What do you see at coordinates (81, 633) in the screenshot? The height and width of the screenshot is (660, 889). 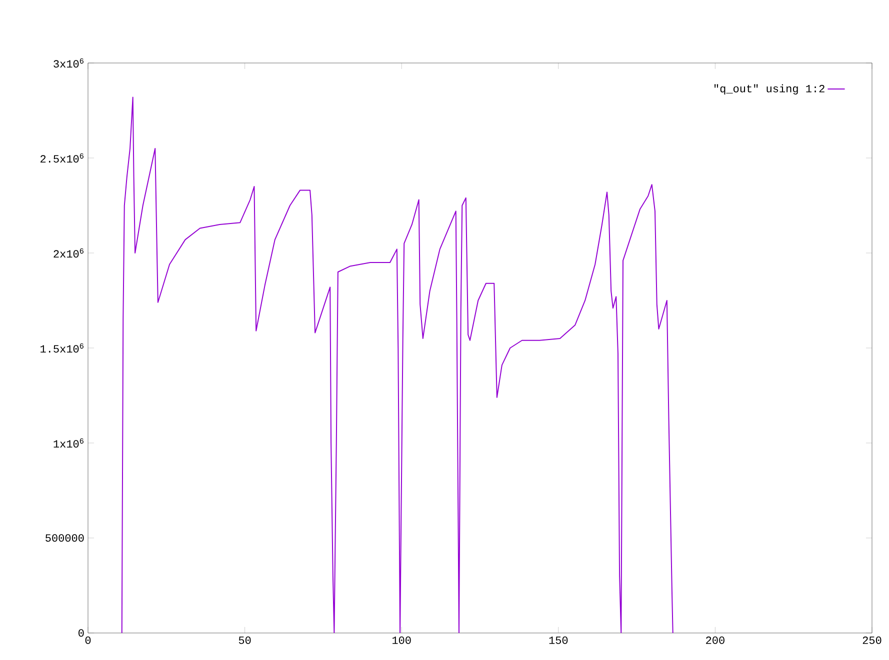 I see `y-tick-label: 0` at bounding box center [81, 633].